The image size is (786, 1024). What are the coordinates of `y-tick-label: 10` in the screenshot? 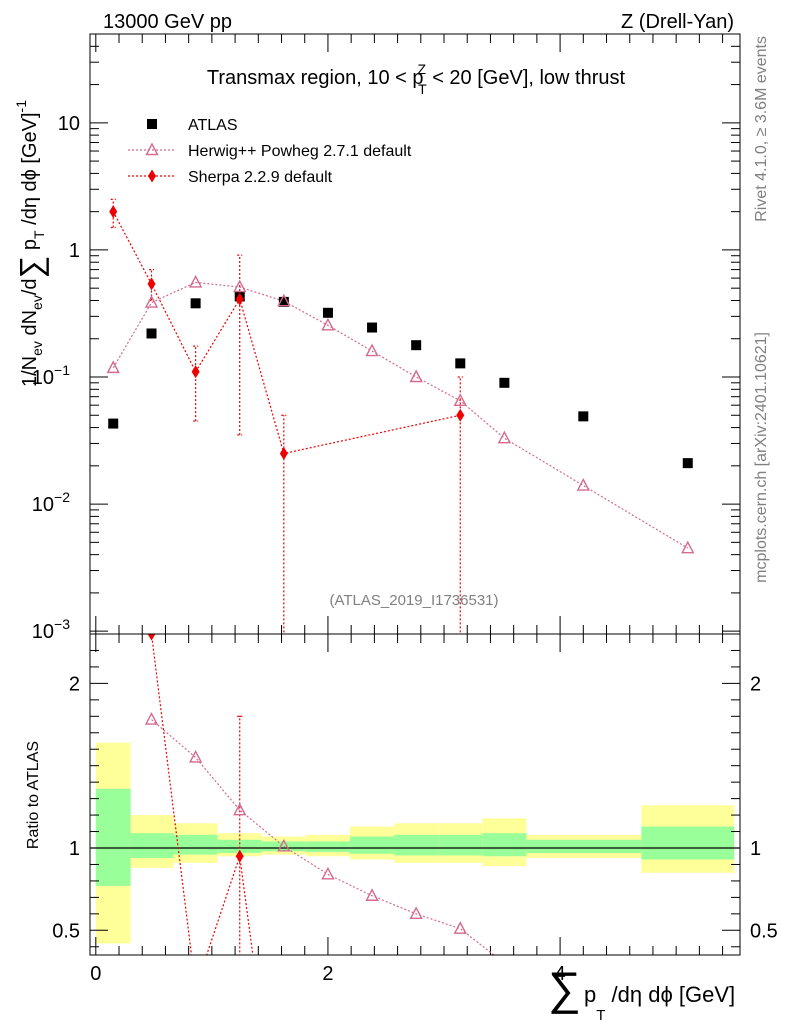 It's located at (69, 124).